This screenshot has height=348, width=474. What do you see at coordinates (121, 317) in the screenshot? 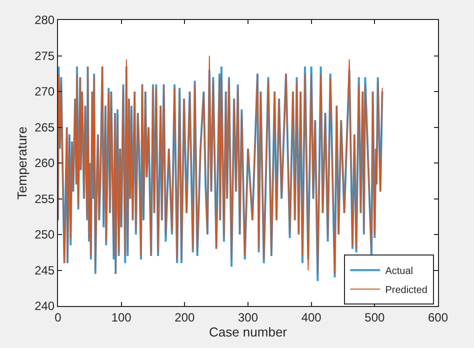
I see `x-tick-label: 100` at bounding box center [121, 317].